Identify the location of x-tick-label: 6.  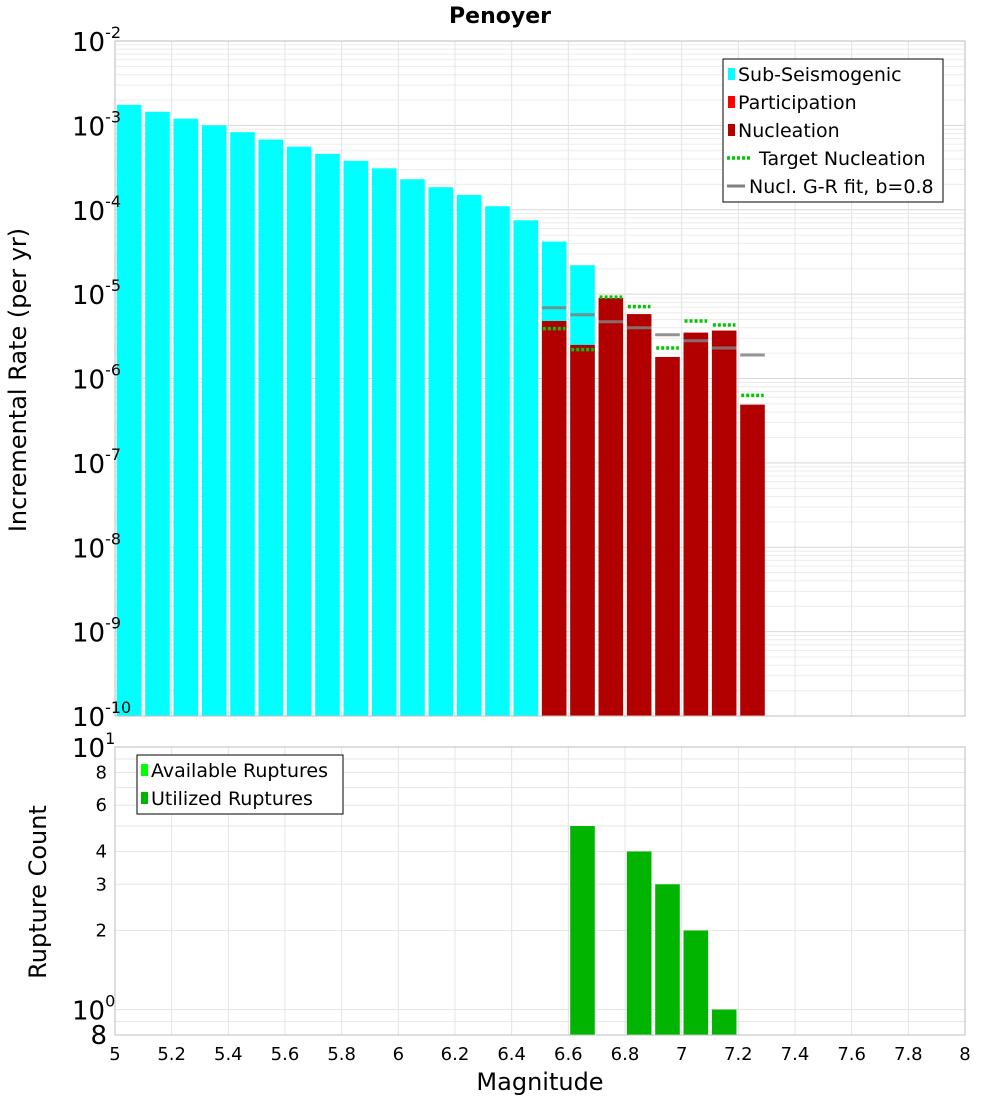
(398, 1054).